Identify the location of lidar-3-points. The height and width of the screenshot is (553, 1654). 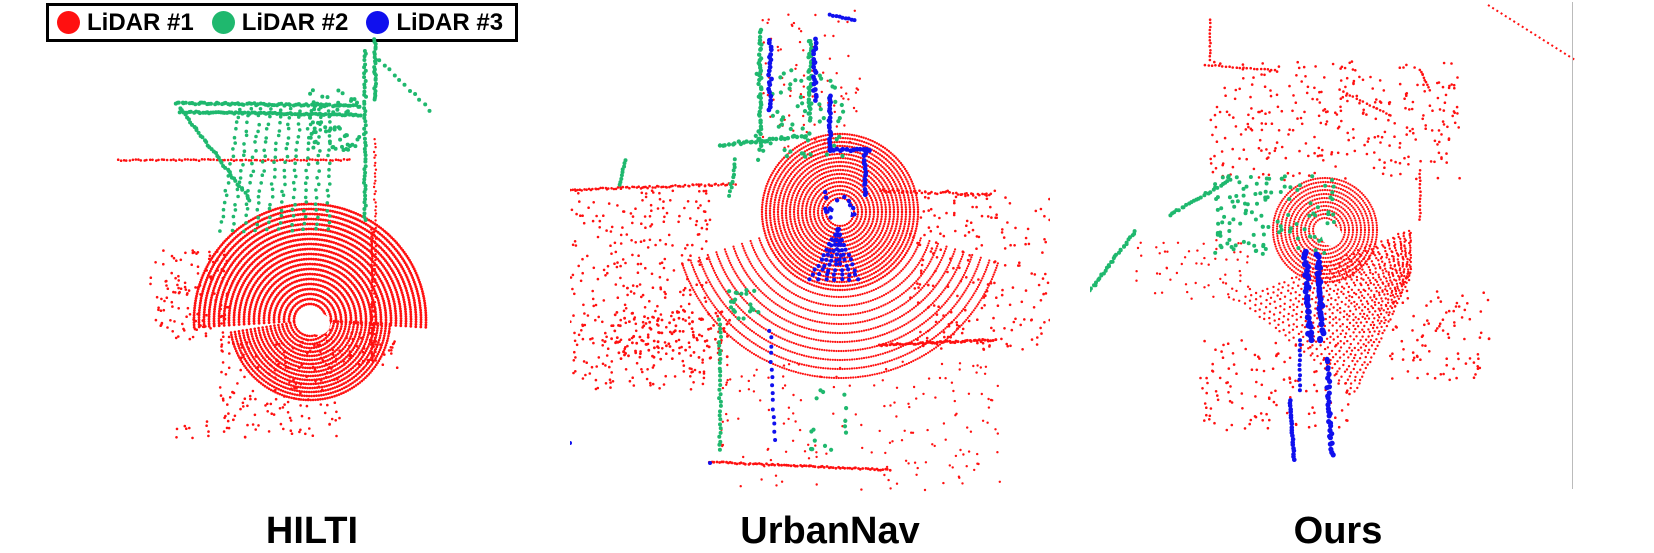
(1311, 355).